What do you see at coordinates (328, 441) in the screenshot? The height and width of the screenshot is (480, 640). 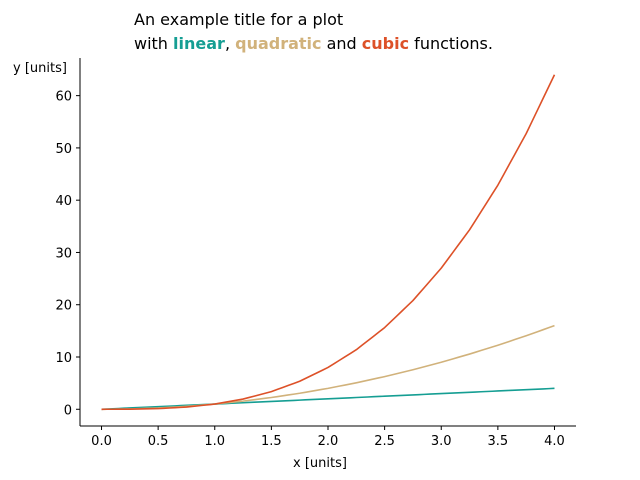 I see `x-tick-label: 2.0` at bounding box center [328, 441].